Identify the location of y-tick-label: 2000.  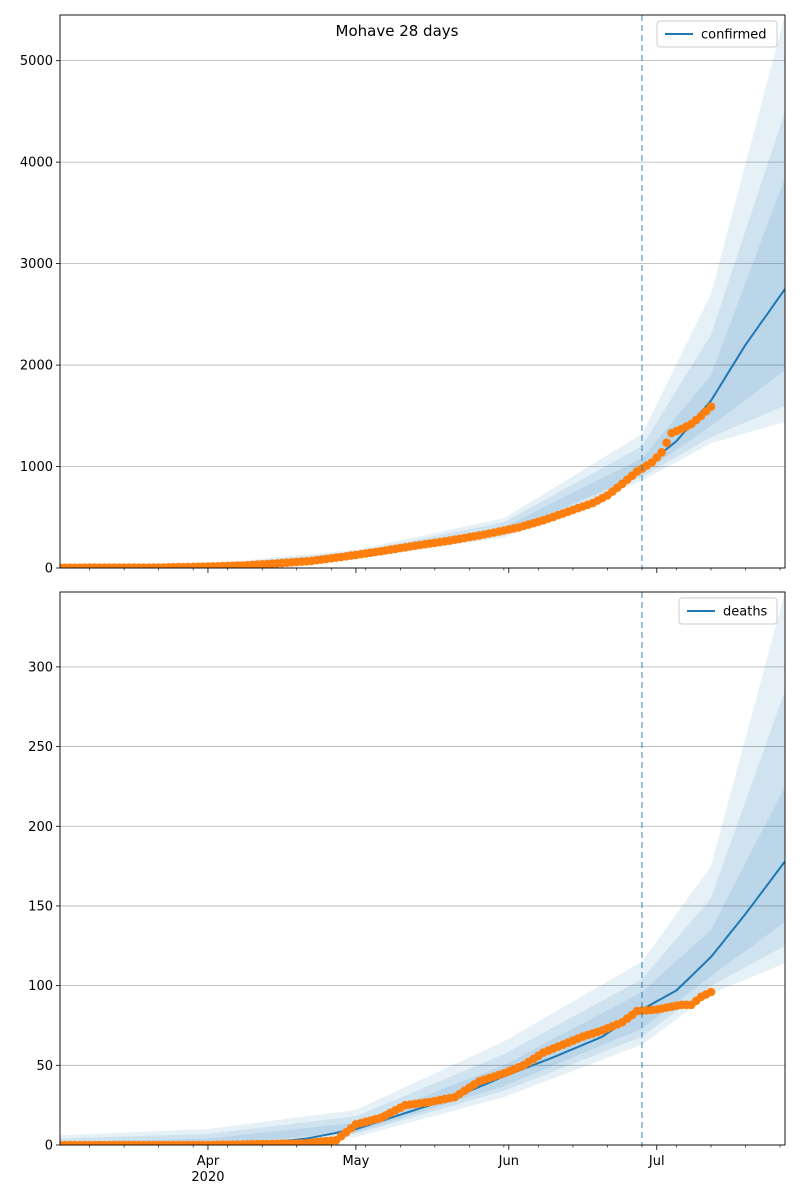
(36, 366).